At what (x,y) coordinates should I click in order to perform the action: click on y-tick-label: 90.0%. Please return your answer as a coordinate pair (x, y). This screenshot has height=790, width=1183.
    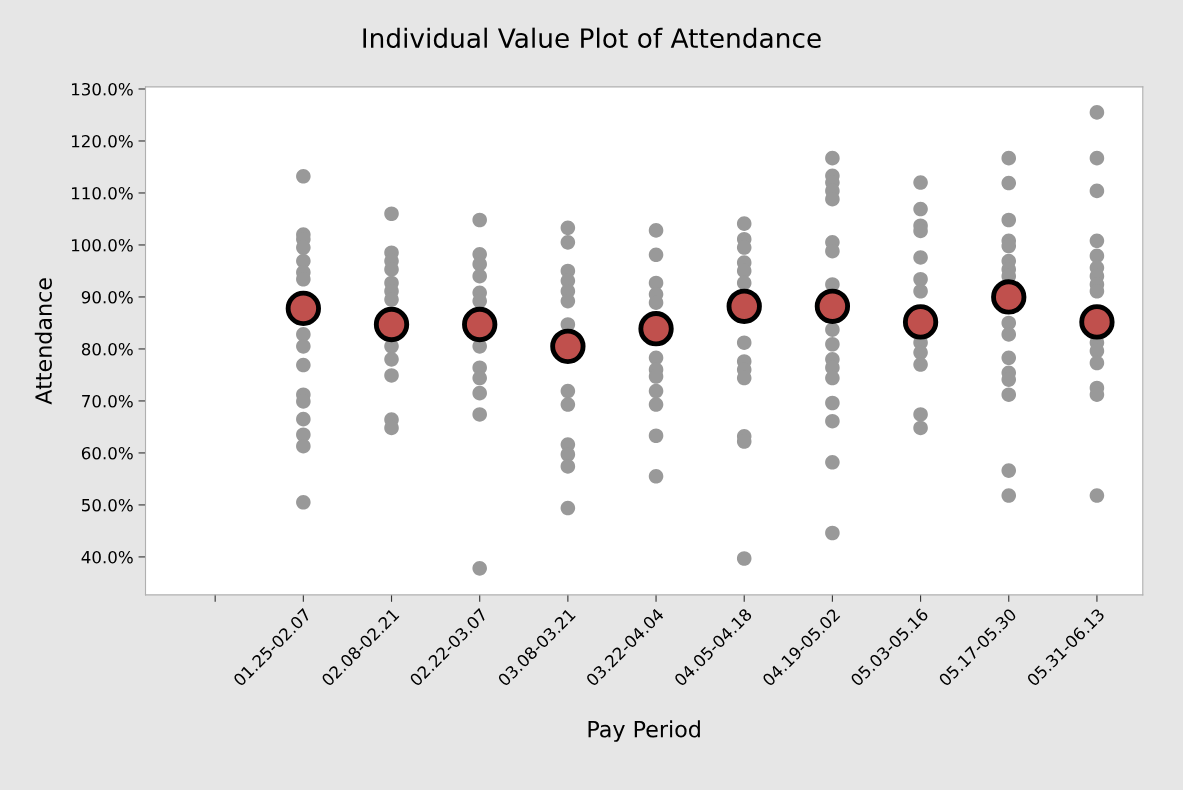
    Looking at the image, I should click on (107, 297).